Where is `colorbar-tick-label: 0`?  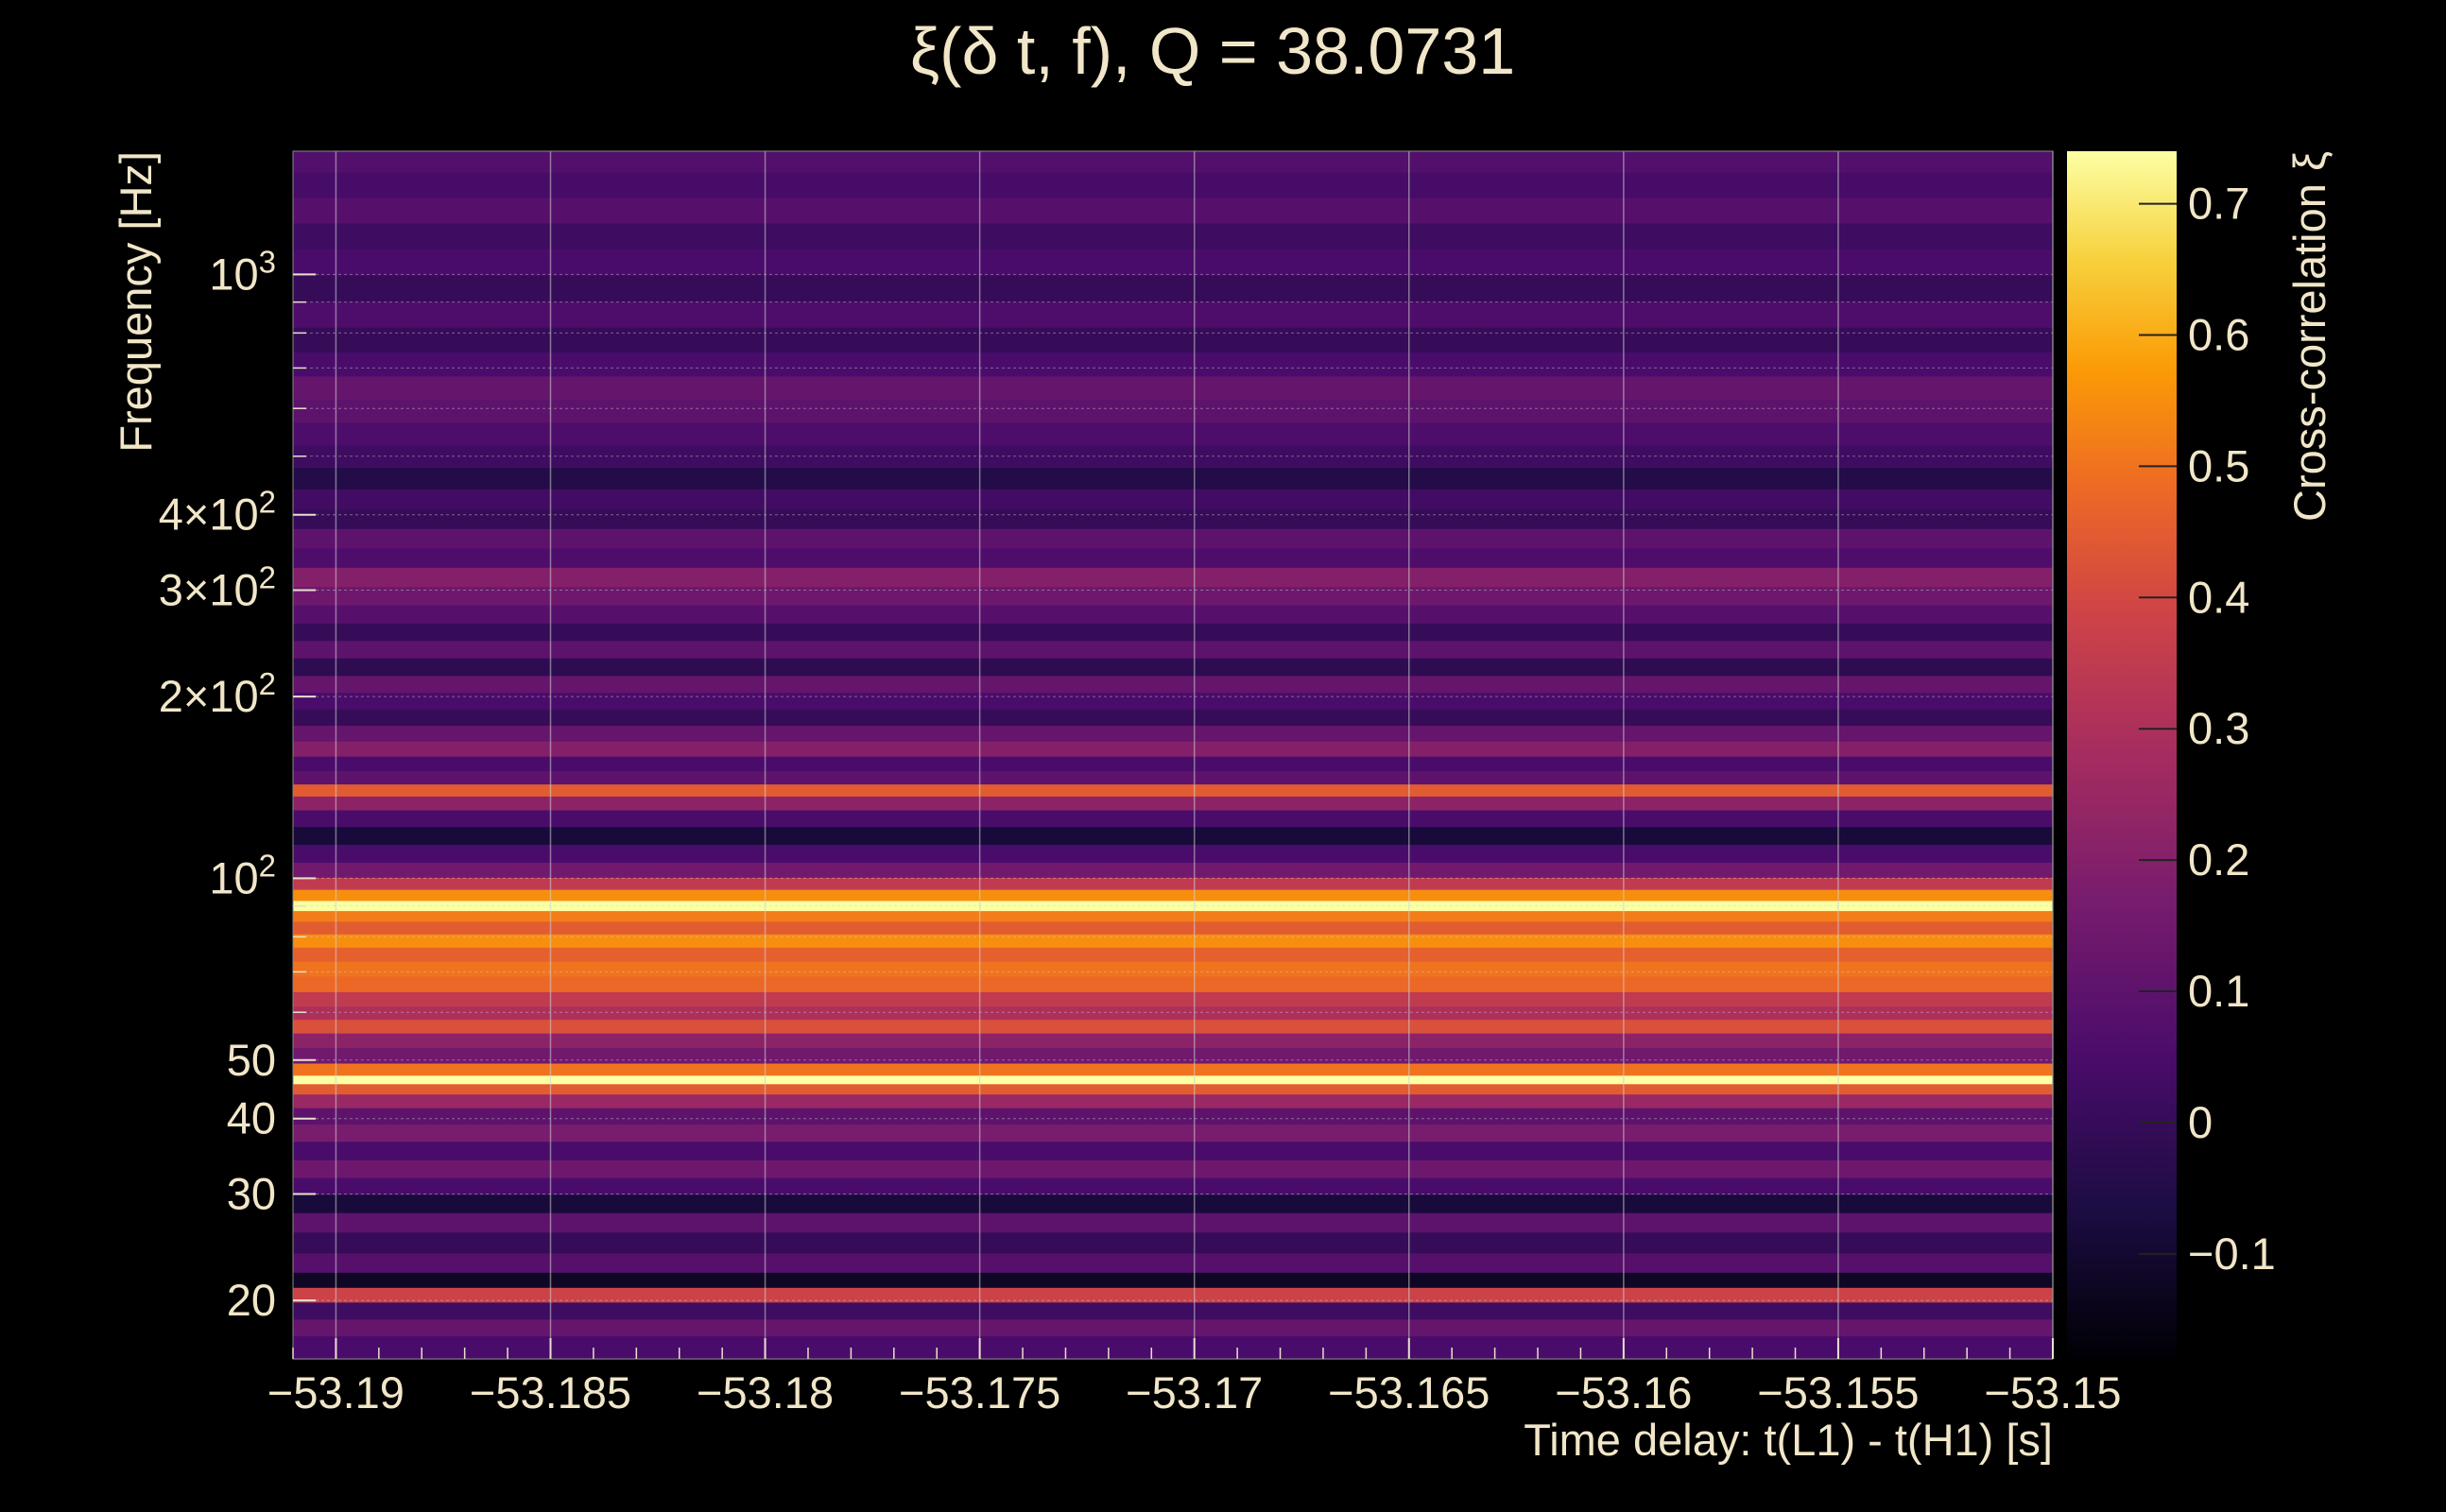
colorbar-tick-label: 0 is located at coordinates (2200, 1122).